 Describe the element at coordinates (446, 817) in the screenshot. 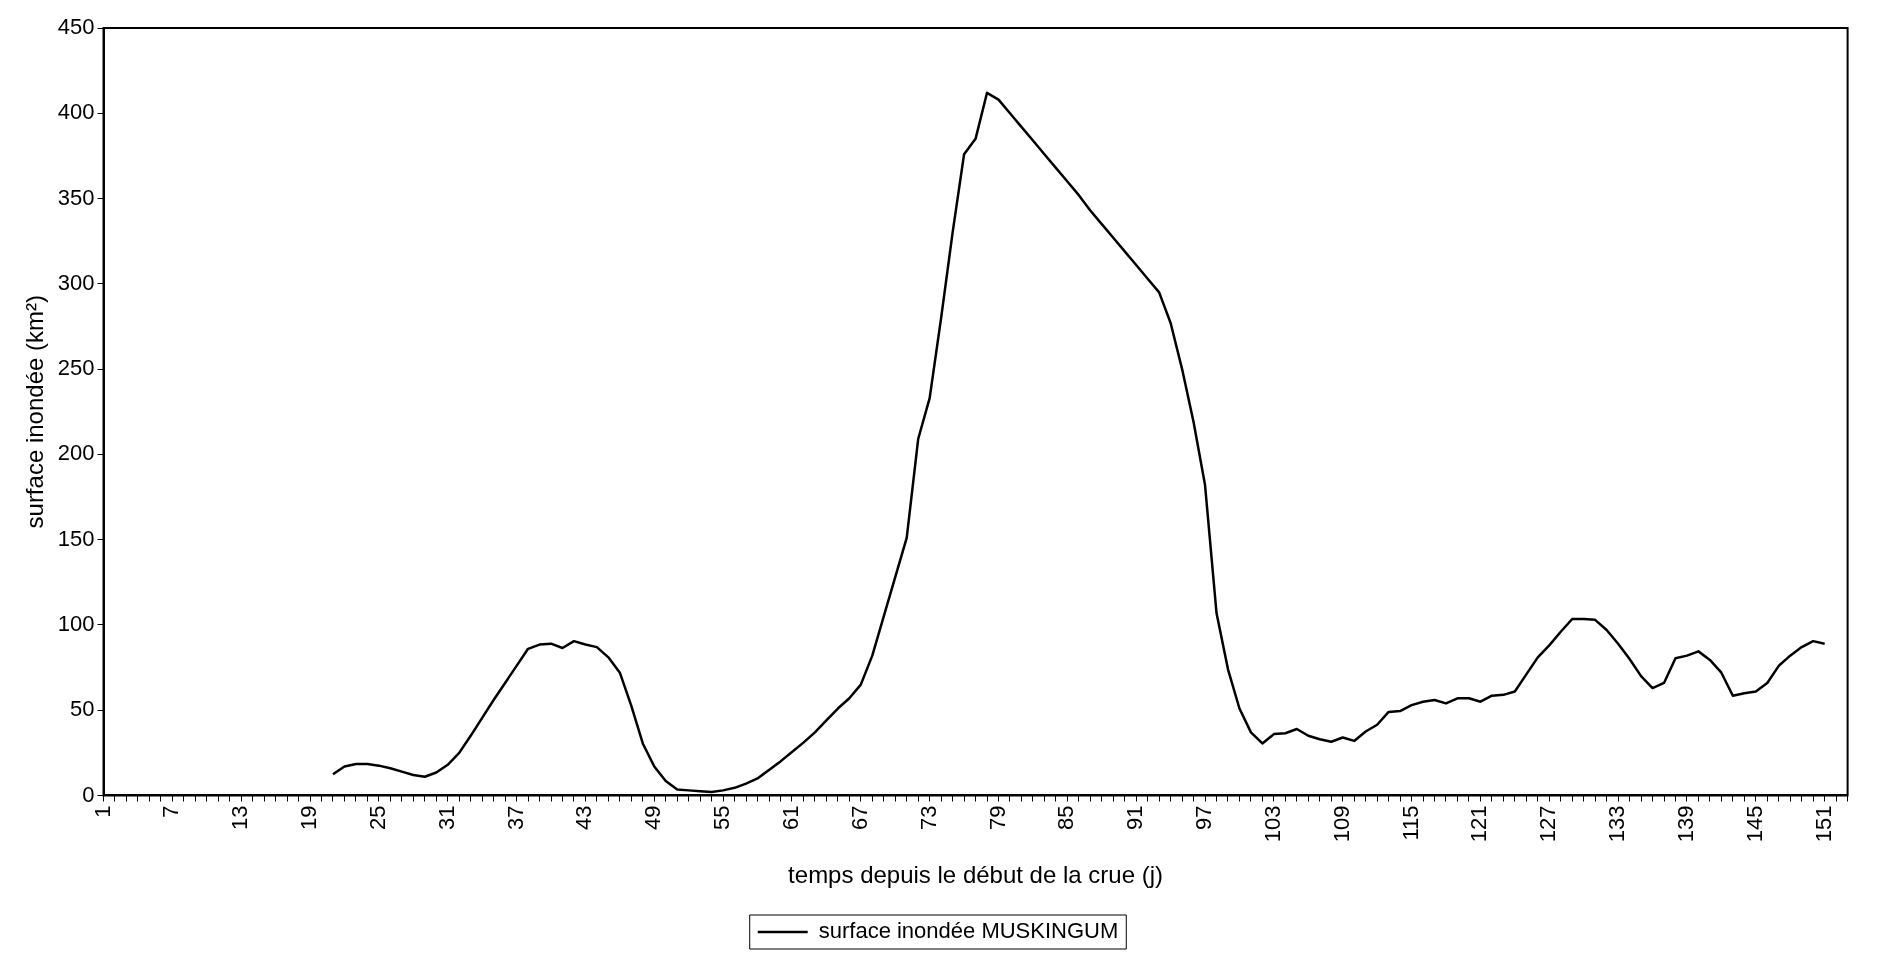

I see `x-tick-label: 31` at that location.